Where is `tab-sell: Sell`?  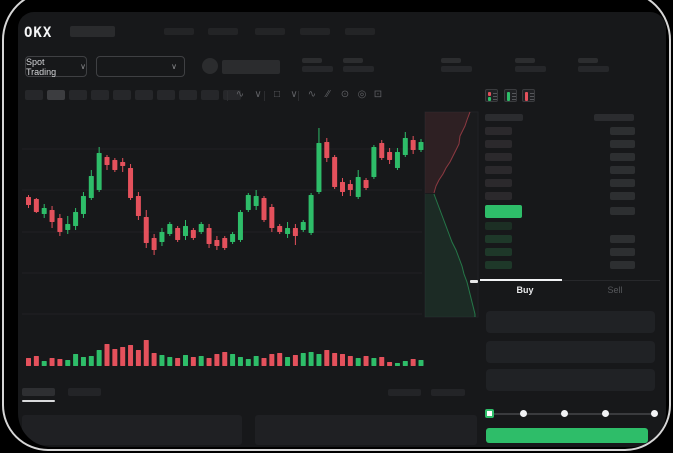
tab-sell: Sell is located at coordinates (615, 290).